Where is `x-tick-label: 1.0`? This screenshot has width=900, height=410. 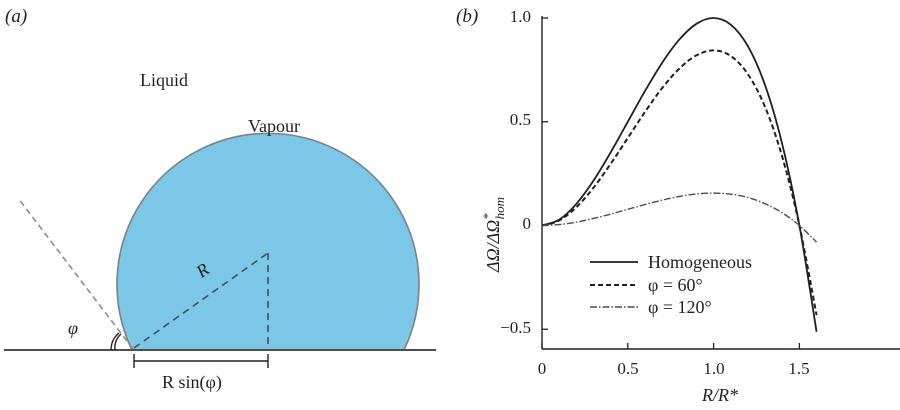
x-tick-label: 1.0 is located at coordinates (713, 368).